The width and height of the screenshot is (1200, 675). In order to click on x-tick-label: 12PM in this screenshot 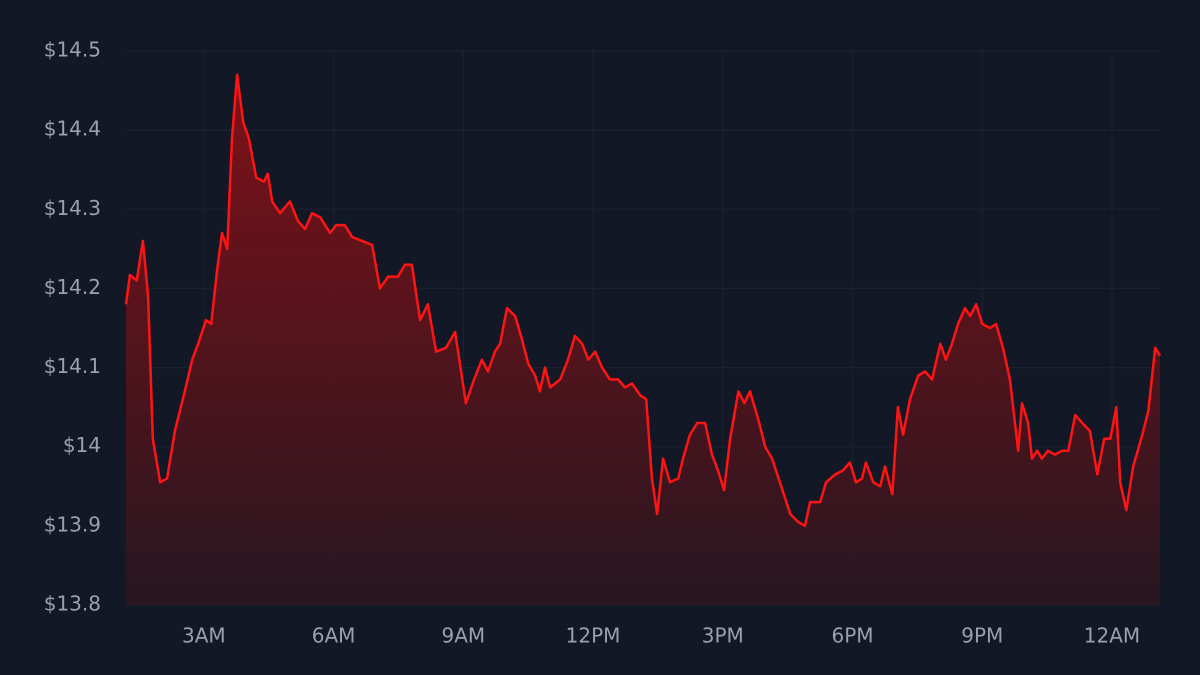, I will do `click(593, 636)`.